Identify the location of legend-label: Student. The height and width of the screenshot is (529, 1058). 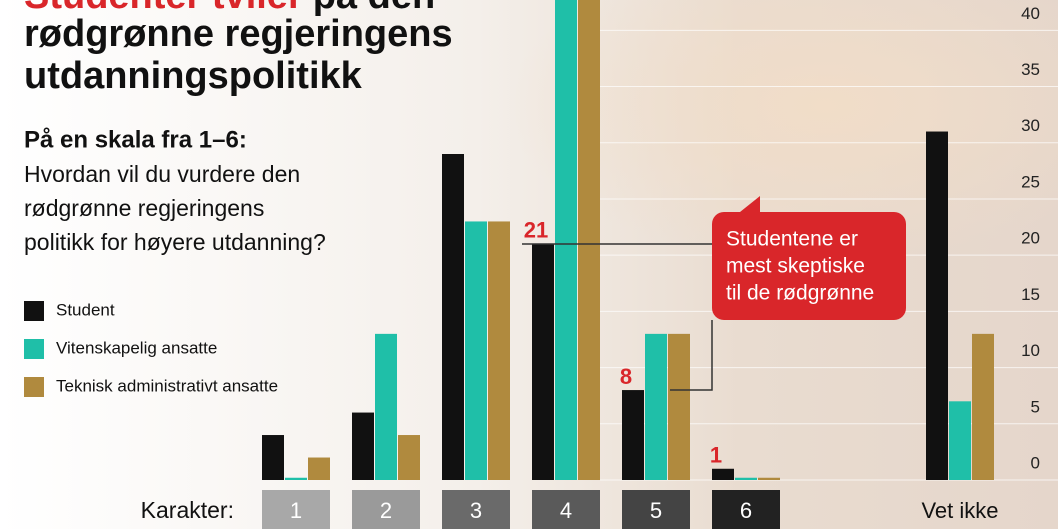
(85, 309).